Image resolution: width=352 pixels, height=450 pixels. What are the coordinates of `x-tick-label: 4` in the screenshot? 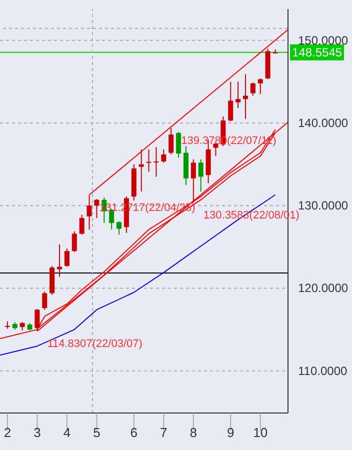 It's located at (67, 432).